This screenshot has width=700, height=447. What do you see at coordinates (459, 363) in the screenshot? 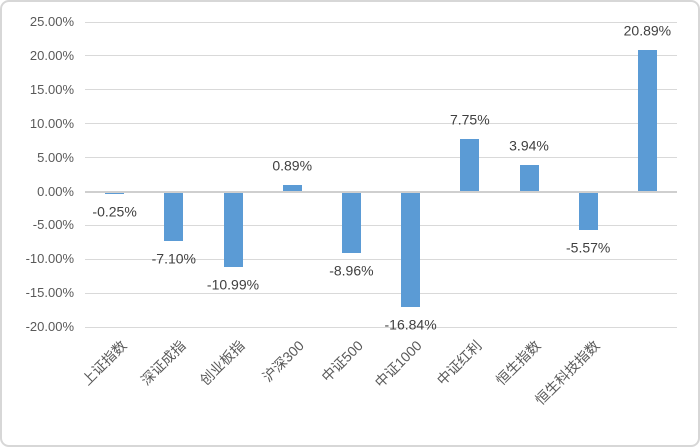
I see `category-label: 中证红利` at bounding box center [459, 363].